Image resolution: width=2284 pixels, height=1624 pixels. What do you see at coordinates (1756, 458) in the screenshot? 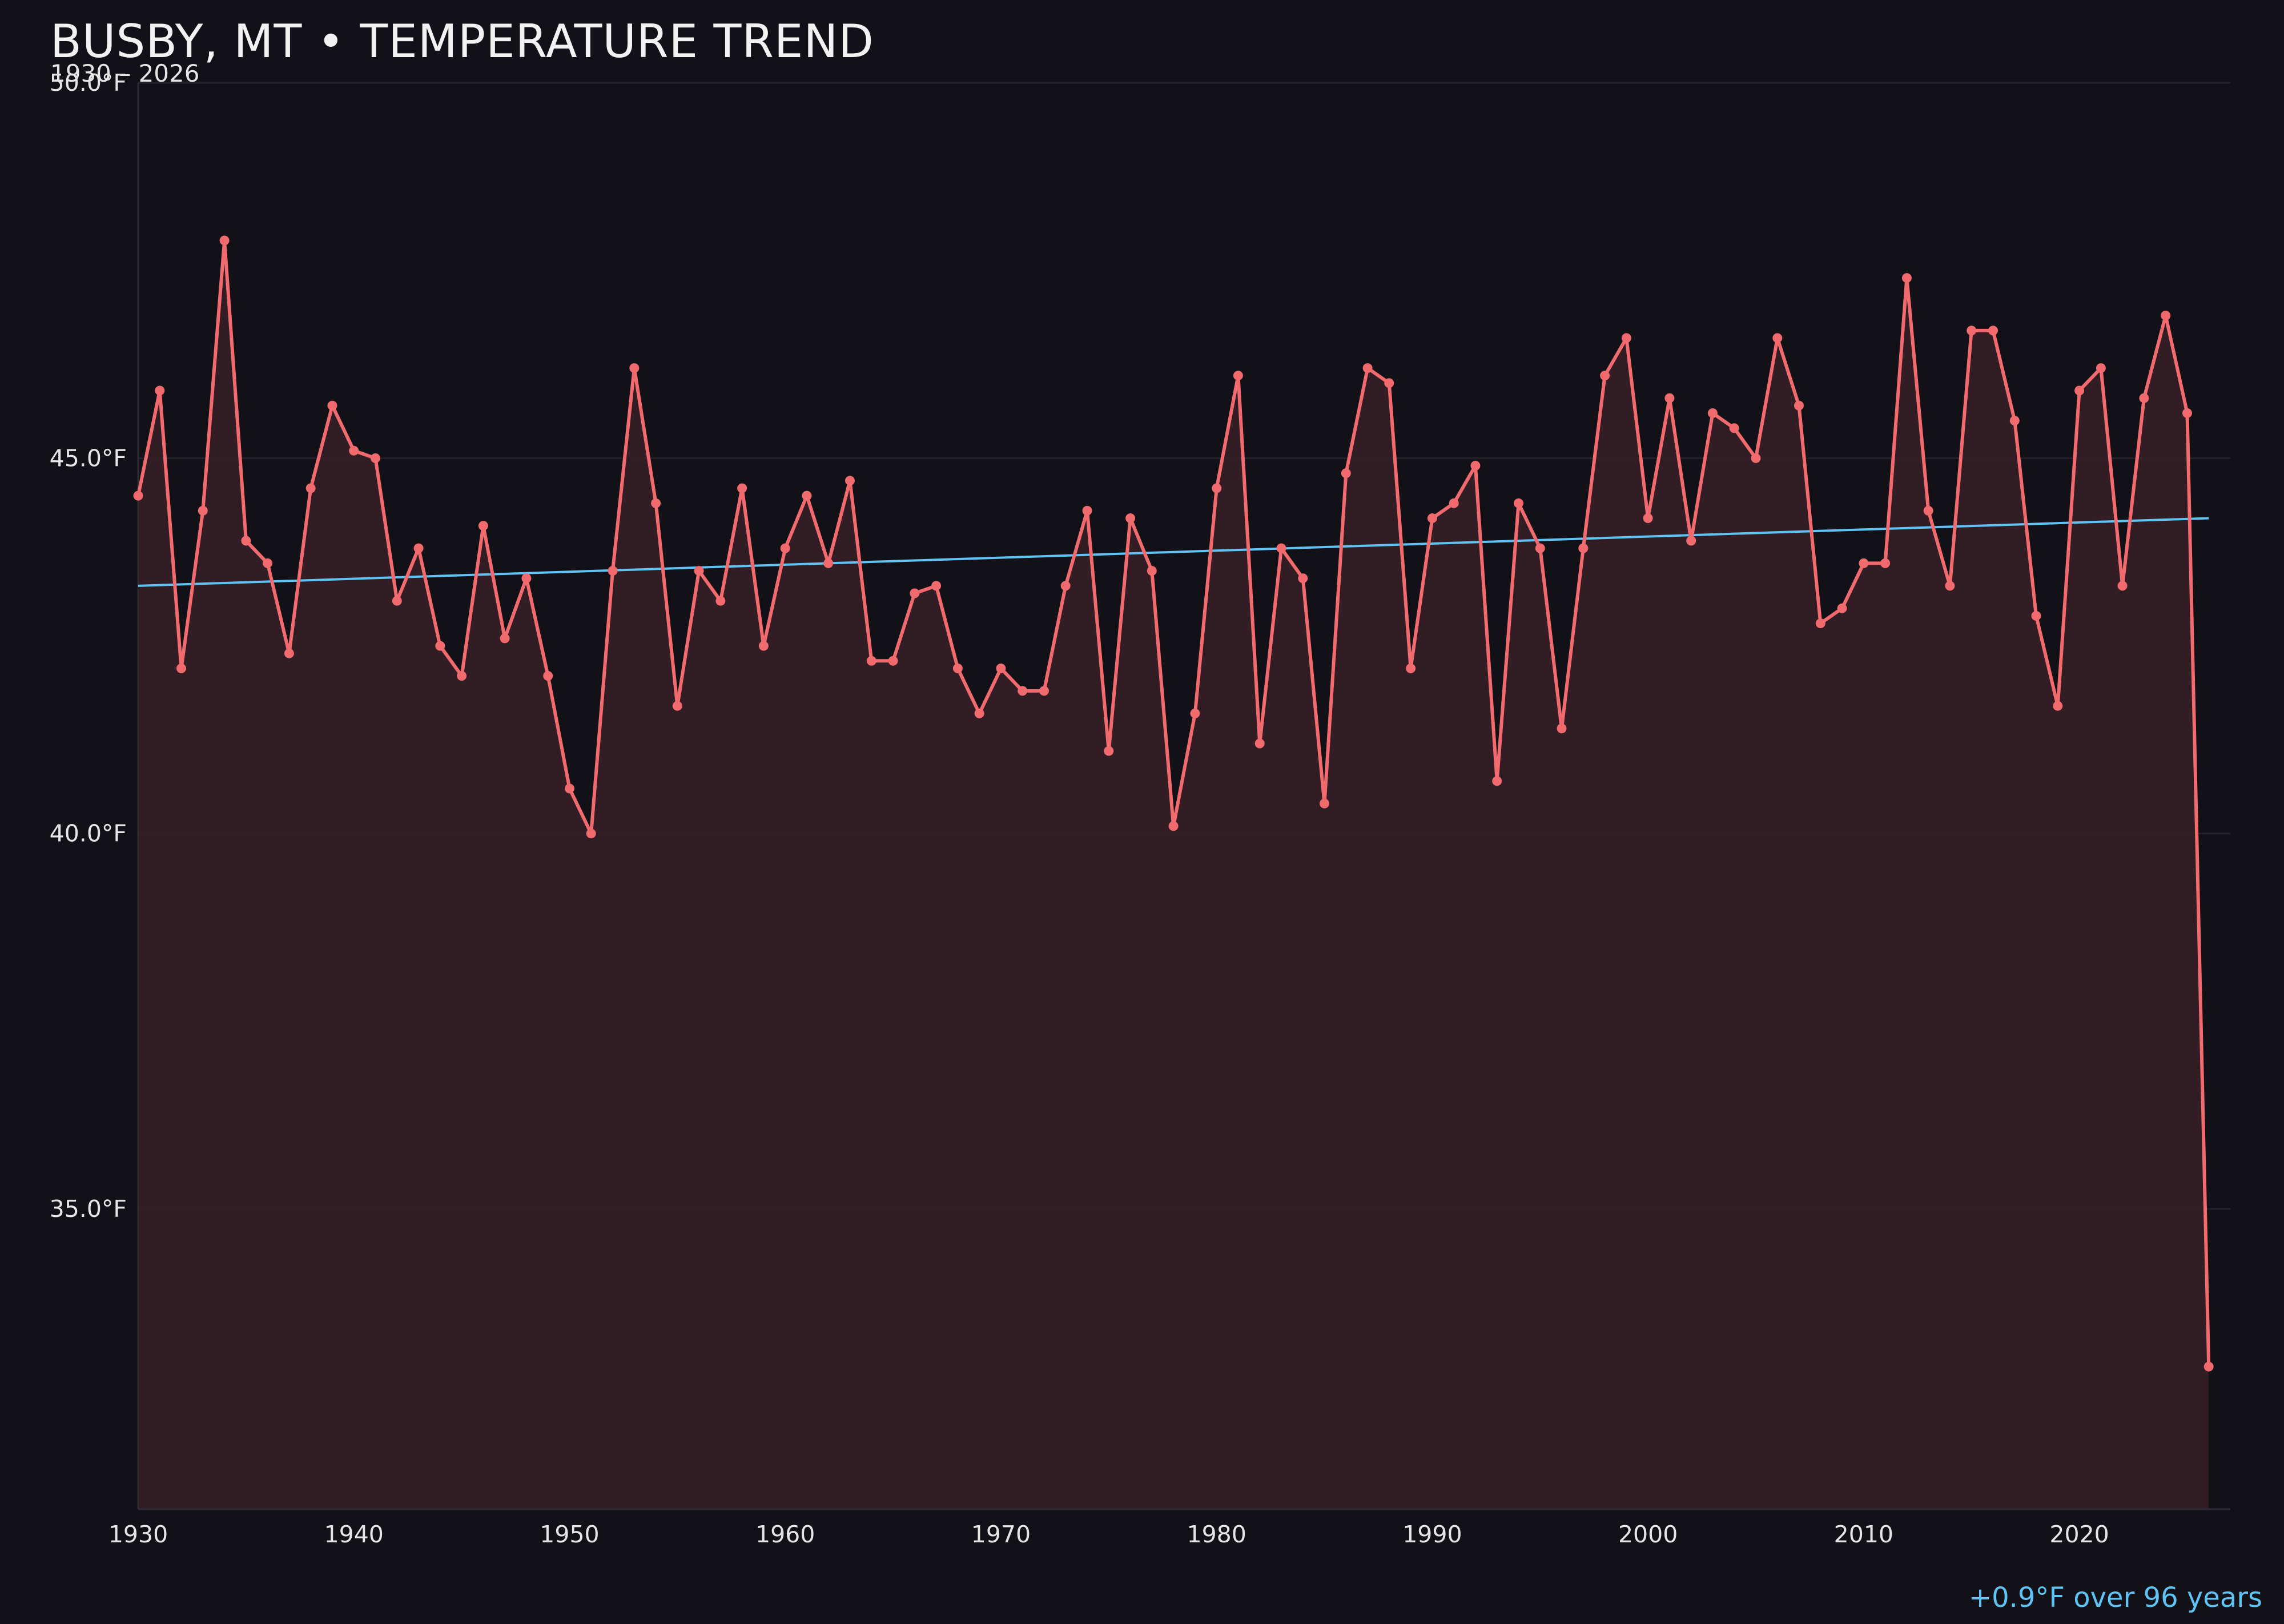
I see `data-point-2005` at bounding box center [1756, 458].